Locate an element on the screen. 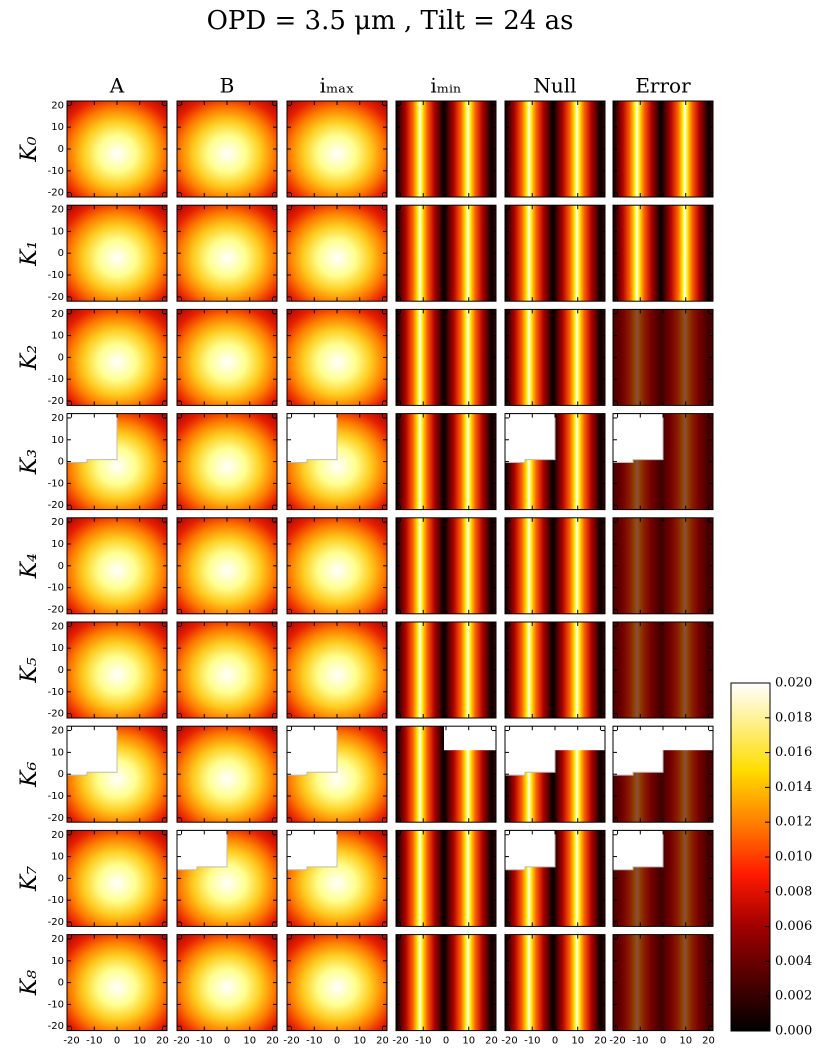 This screenshot has height=1054, width=817. row-label: K₆ is located at coordinates (29, 774).